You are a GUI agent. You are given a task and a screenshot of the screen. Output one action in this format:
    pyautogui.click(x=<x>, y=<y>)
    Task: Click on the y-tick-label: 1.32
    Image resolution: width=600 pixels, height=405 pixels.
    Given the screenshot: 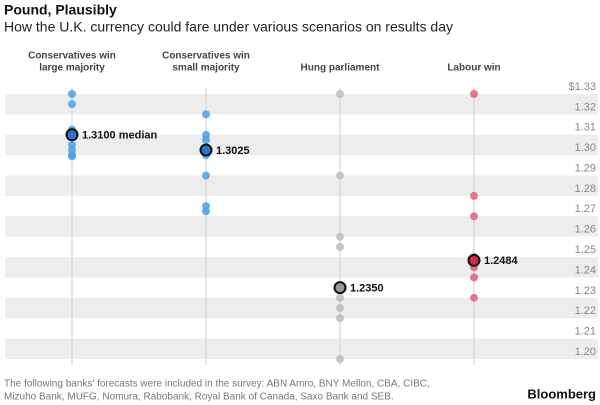 What is the action you would take?
    pyautogui.click(x=585, y=107)
    